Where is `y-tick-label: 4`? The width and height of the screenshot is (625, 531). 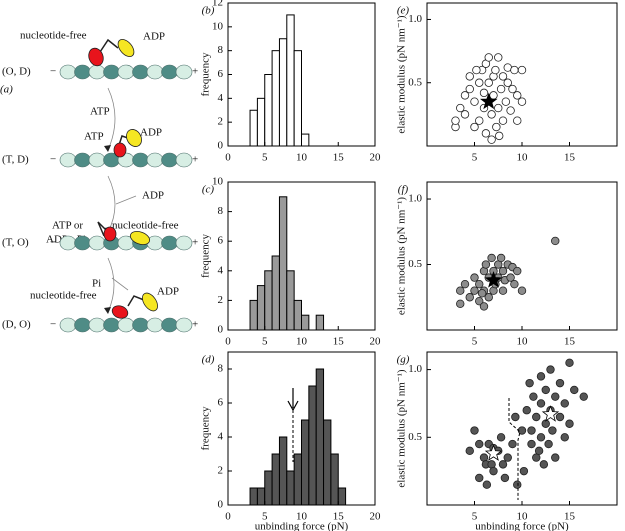 y-tick-label: 4 is located at coordinates (221, 98).